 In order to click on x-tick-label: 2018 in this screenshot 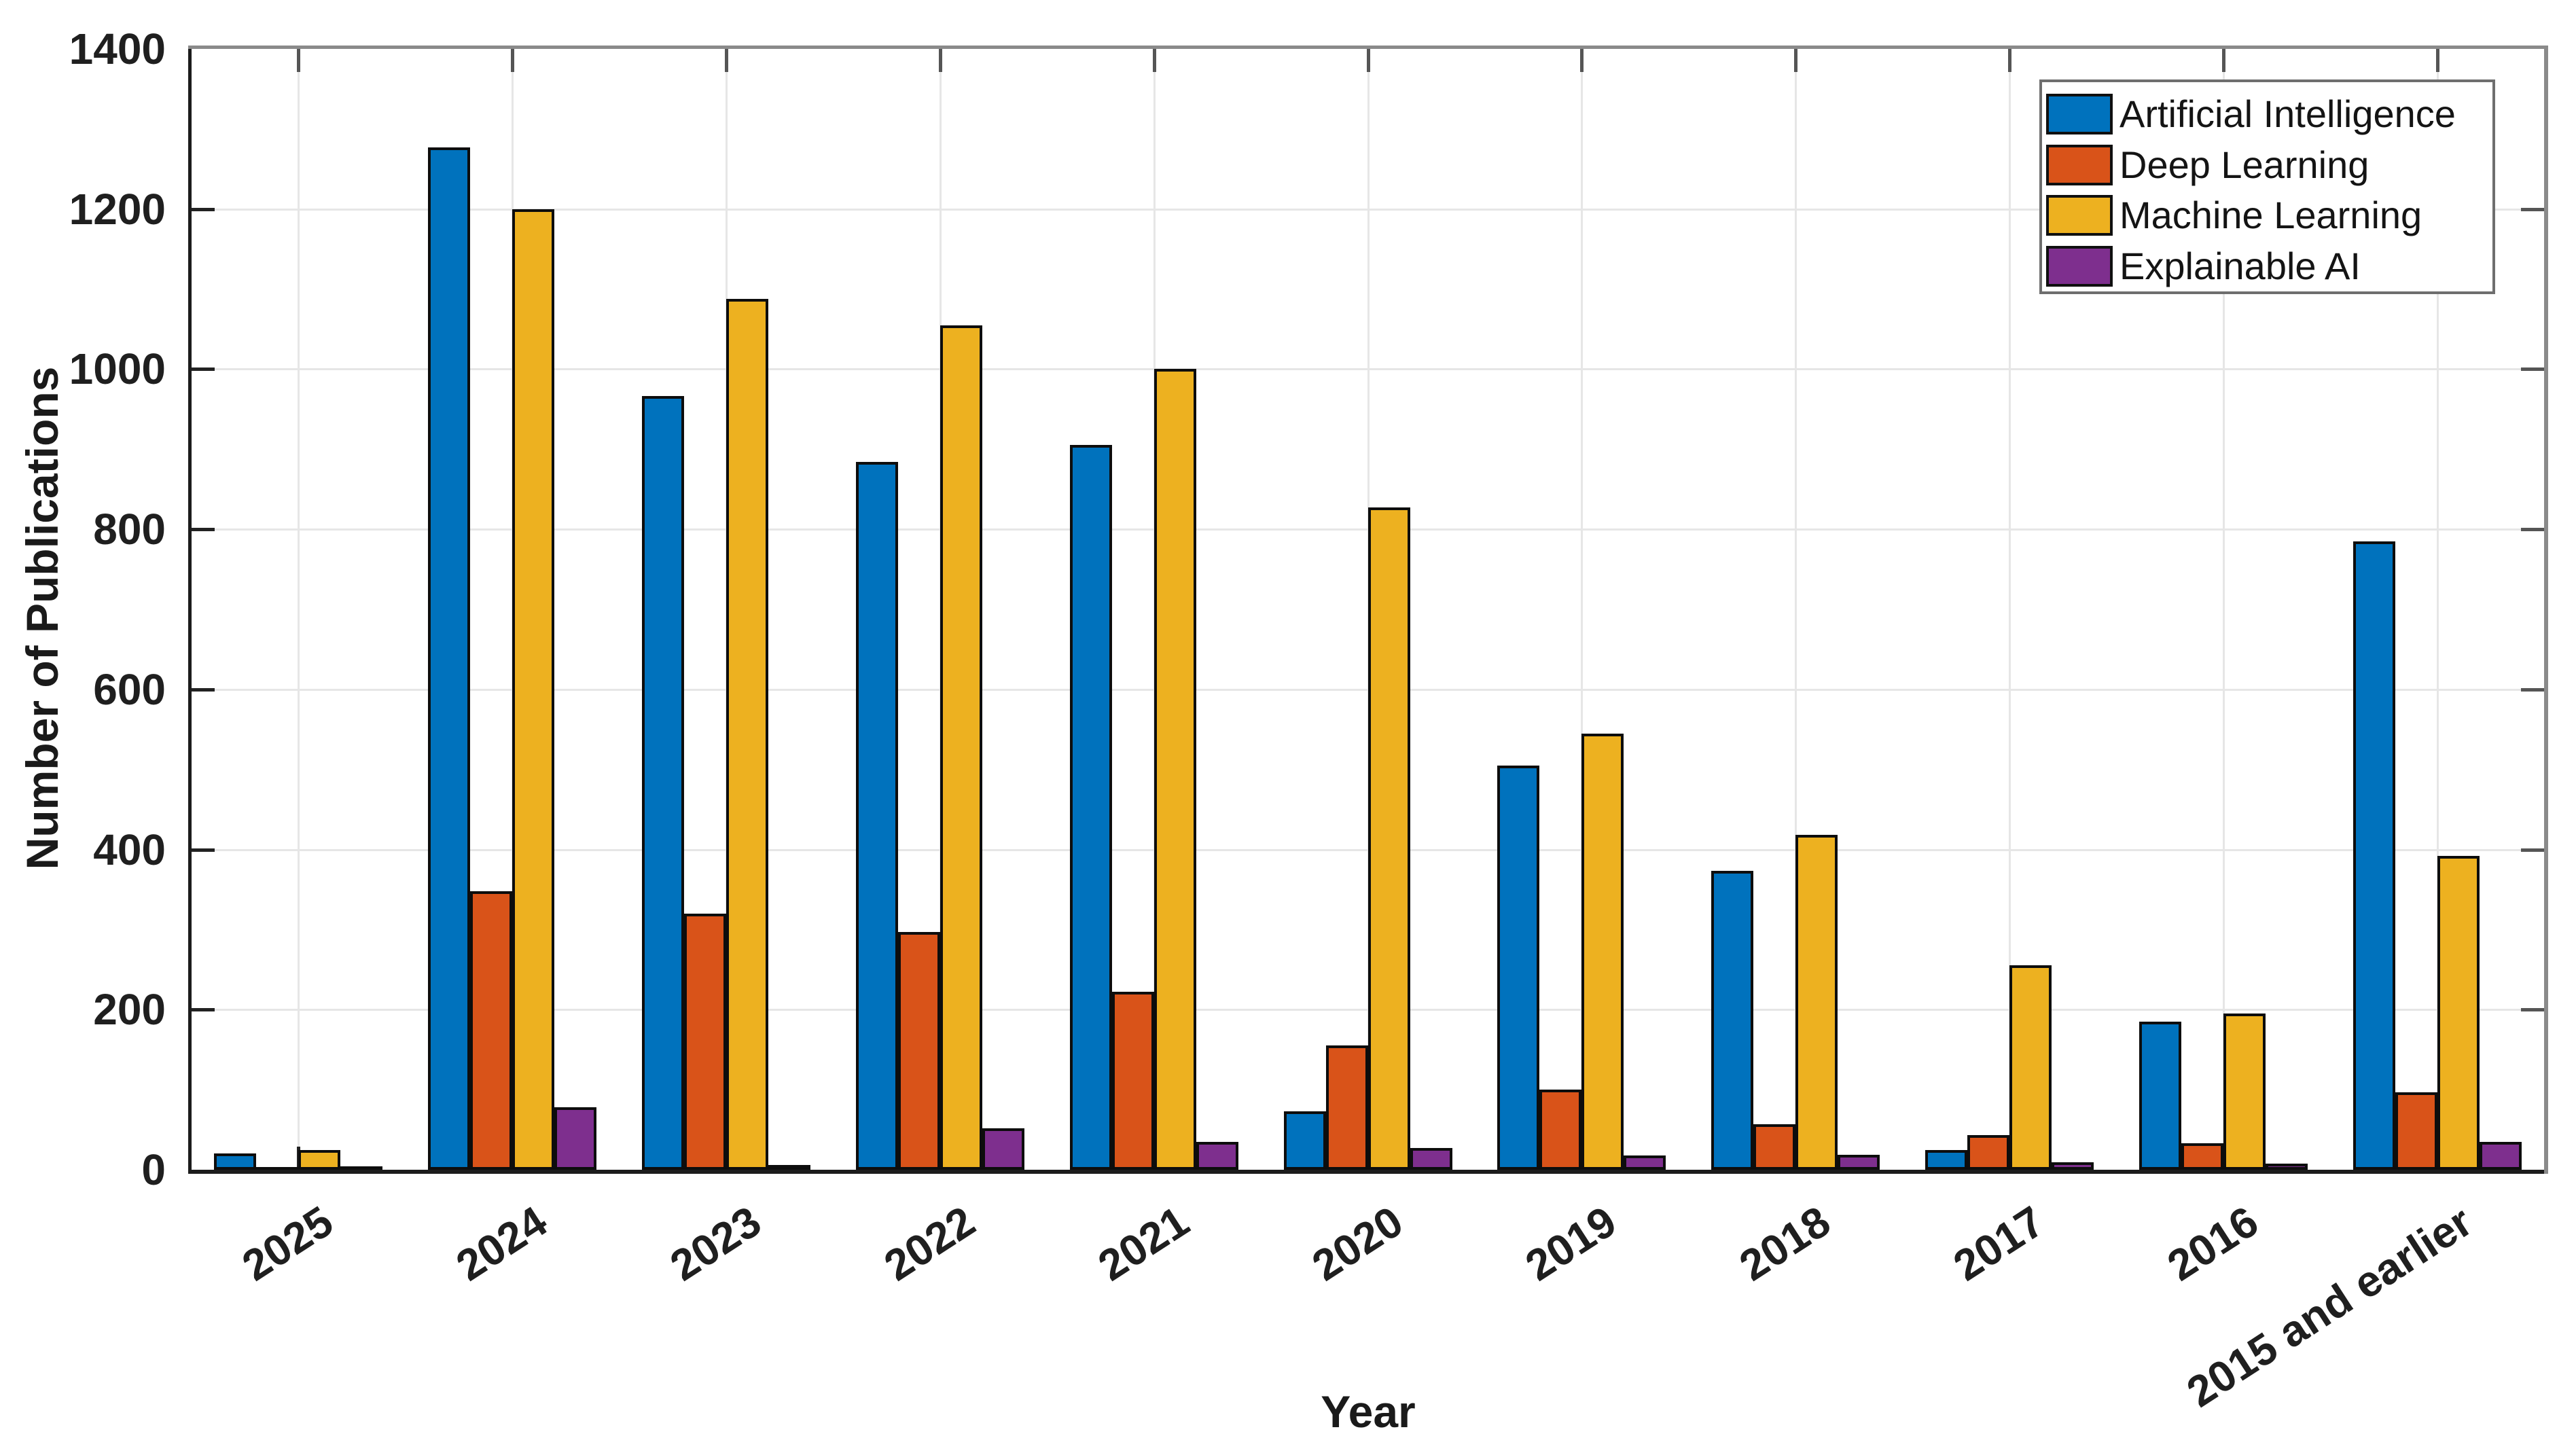, I will do `click(1785, 1243)`.